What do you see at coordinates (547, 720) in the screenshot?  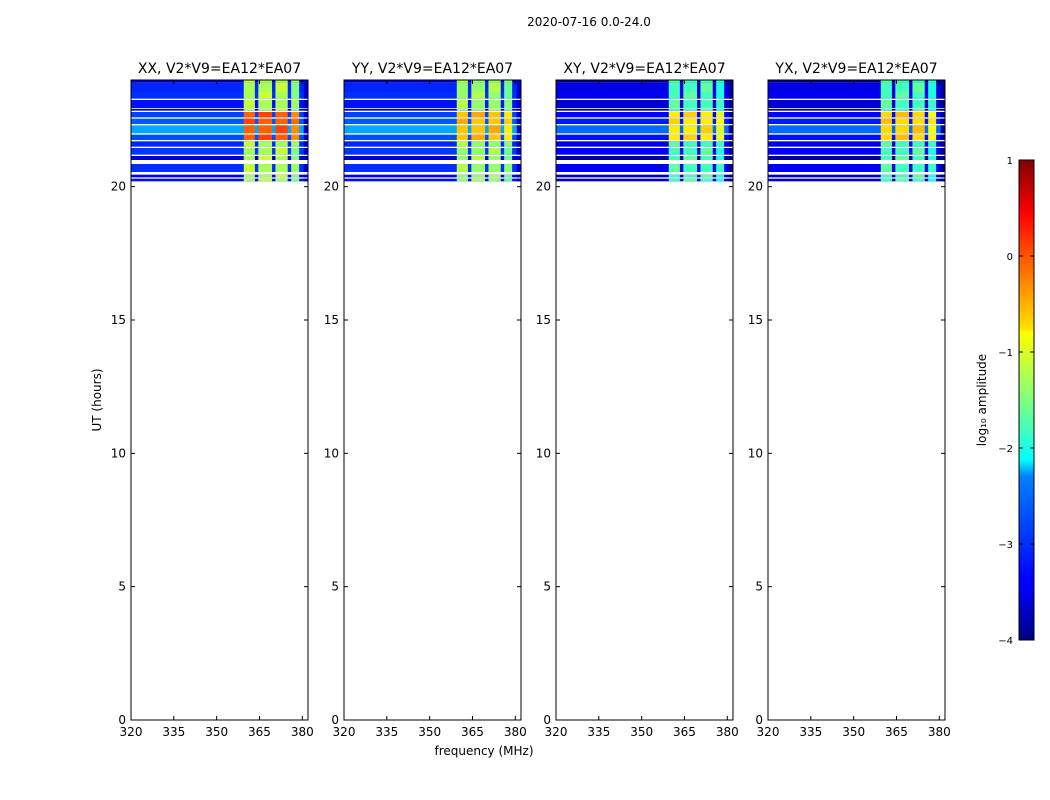 I see `y-tick-label: 0` at bounding box center [547, 720].